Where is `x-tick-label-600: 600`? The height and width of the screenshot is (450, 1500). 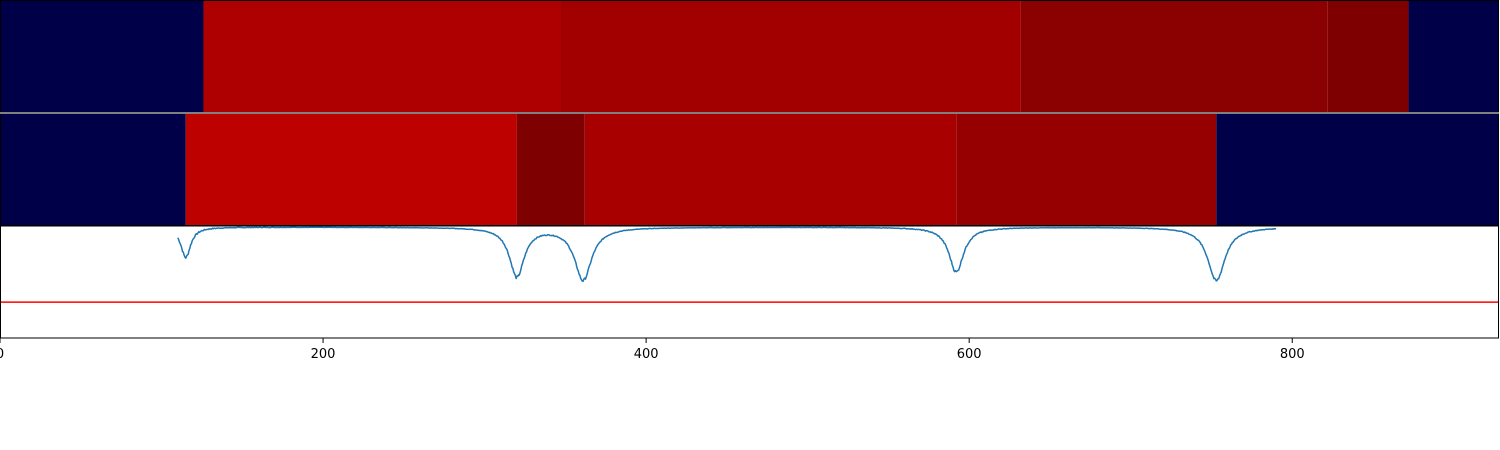
x-tick-label-600: 600 is located at coordinates (969, 354).